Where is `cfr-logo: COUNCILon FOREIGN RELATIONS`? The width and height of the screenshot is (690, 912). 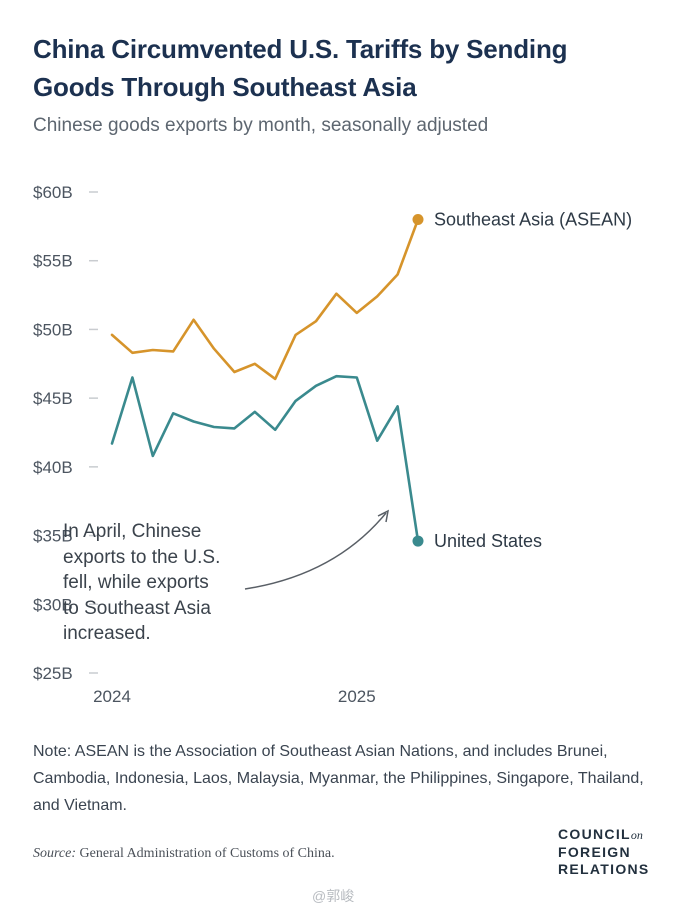 cfr-logo: COUNCILon FOREIGN RELATIONS is located at coordinates (604, 852).